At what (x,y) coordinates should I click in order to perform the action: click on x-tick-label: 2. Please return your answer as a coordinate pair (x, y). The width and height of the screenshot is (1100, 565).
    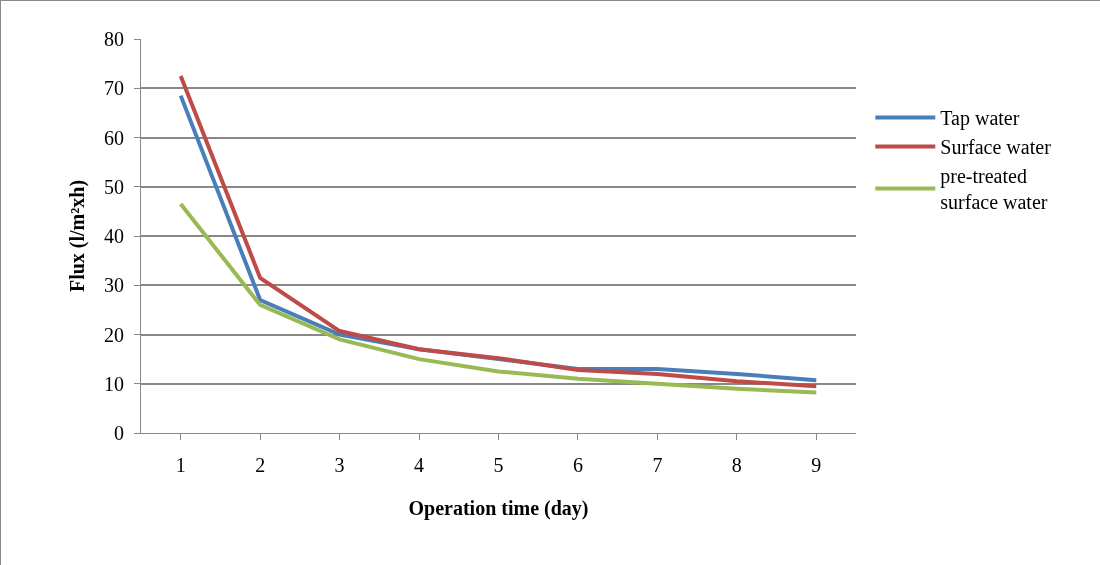
    Looking at the image, I should click on (260, 465).